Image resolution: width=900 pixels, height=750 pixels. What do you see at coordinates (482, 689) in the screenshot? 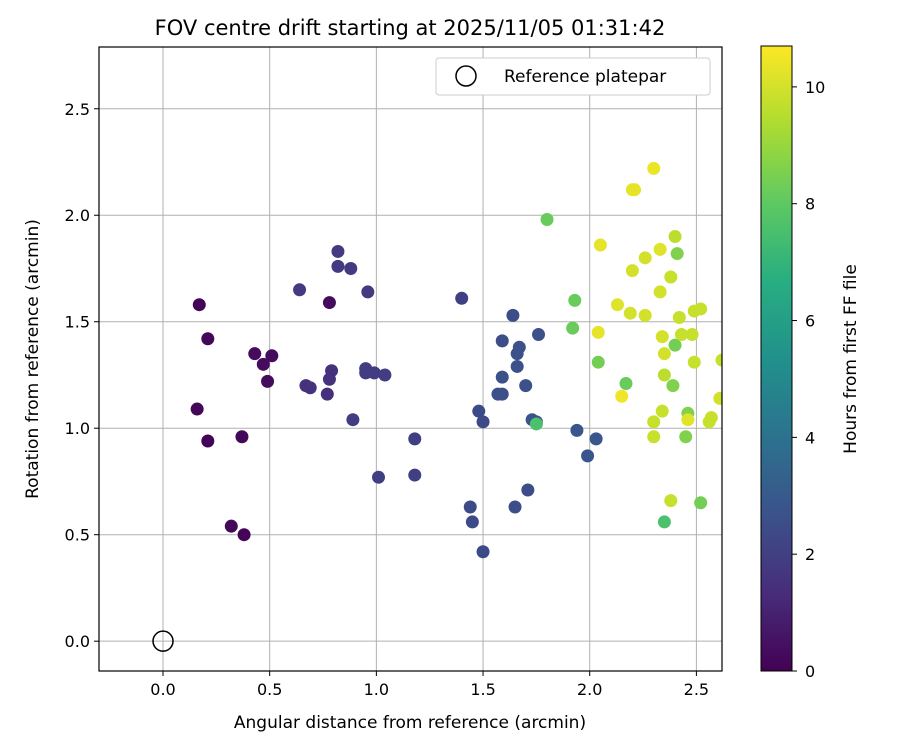
I see `x-tick-label: 1.5` at bounding box center [482, 689].